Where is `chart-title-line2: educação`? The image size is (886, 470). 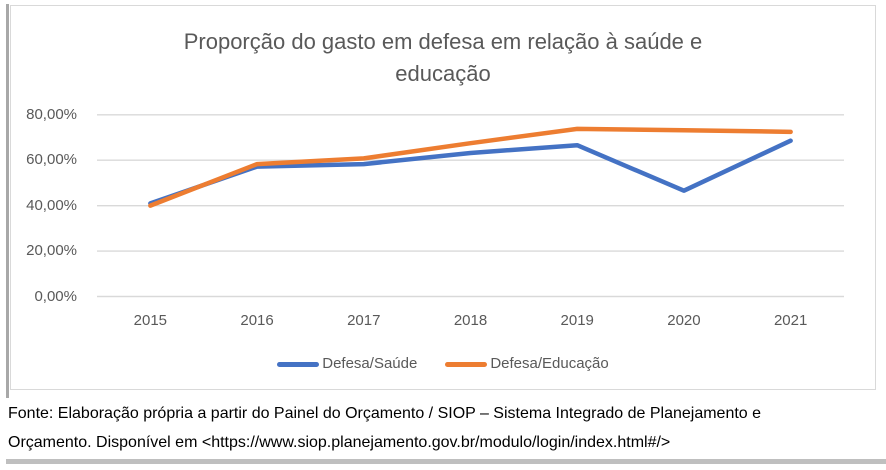 chart-title-line2: educação is located at coordinates (443, 73).